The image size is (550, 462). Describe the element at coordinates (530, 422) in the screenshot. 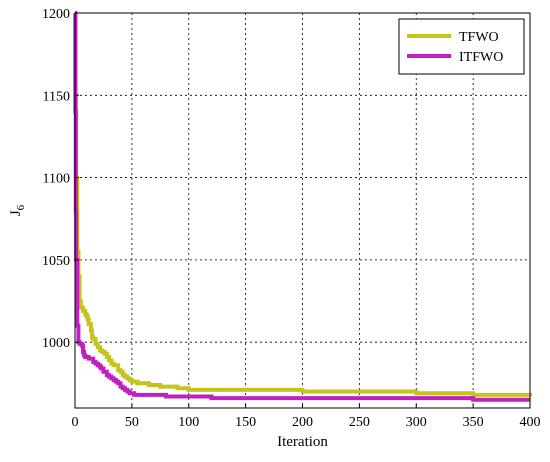

I see `x-tick-label: 400` at that location.